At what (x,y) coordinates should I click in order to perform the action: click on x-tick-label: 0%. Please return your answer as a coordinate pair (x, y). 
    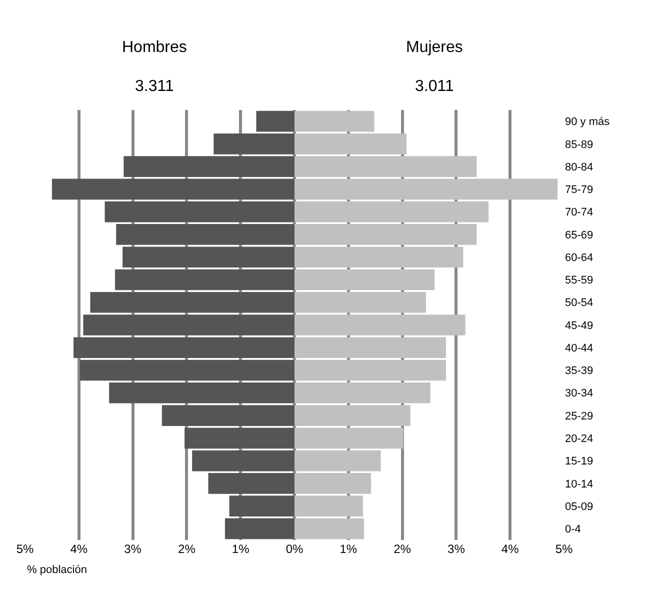
    Looking at the image, I should click on (295, 549).